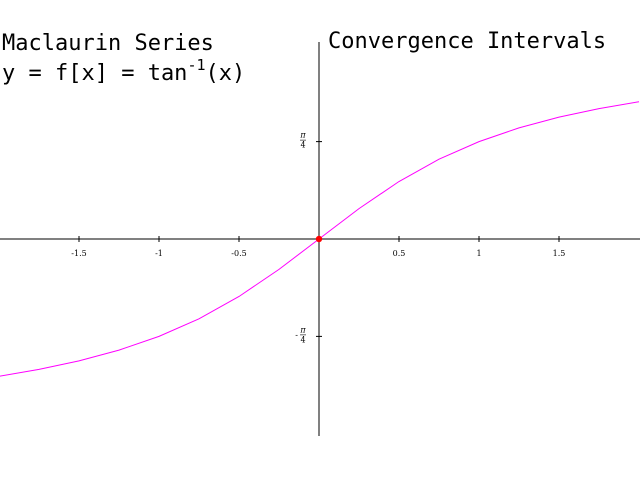 The image size is (640, 480). What do you see at coordinates (196, 65) in the screenshot?
I see `title-formula-superscript: -1` at bounding box center [196, 65].